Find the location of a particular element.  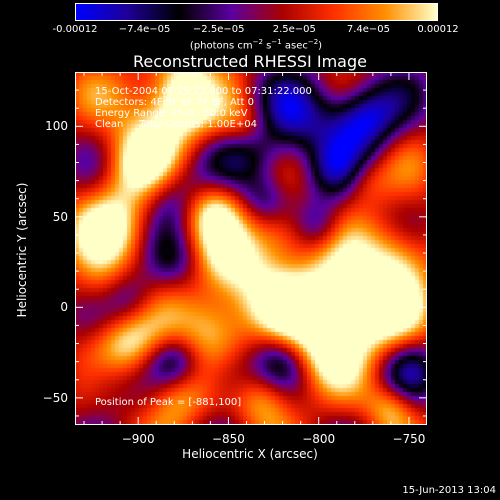

y-tick-label: 100 is located at coordinates (56, 126).